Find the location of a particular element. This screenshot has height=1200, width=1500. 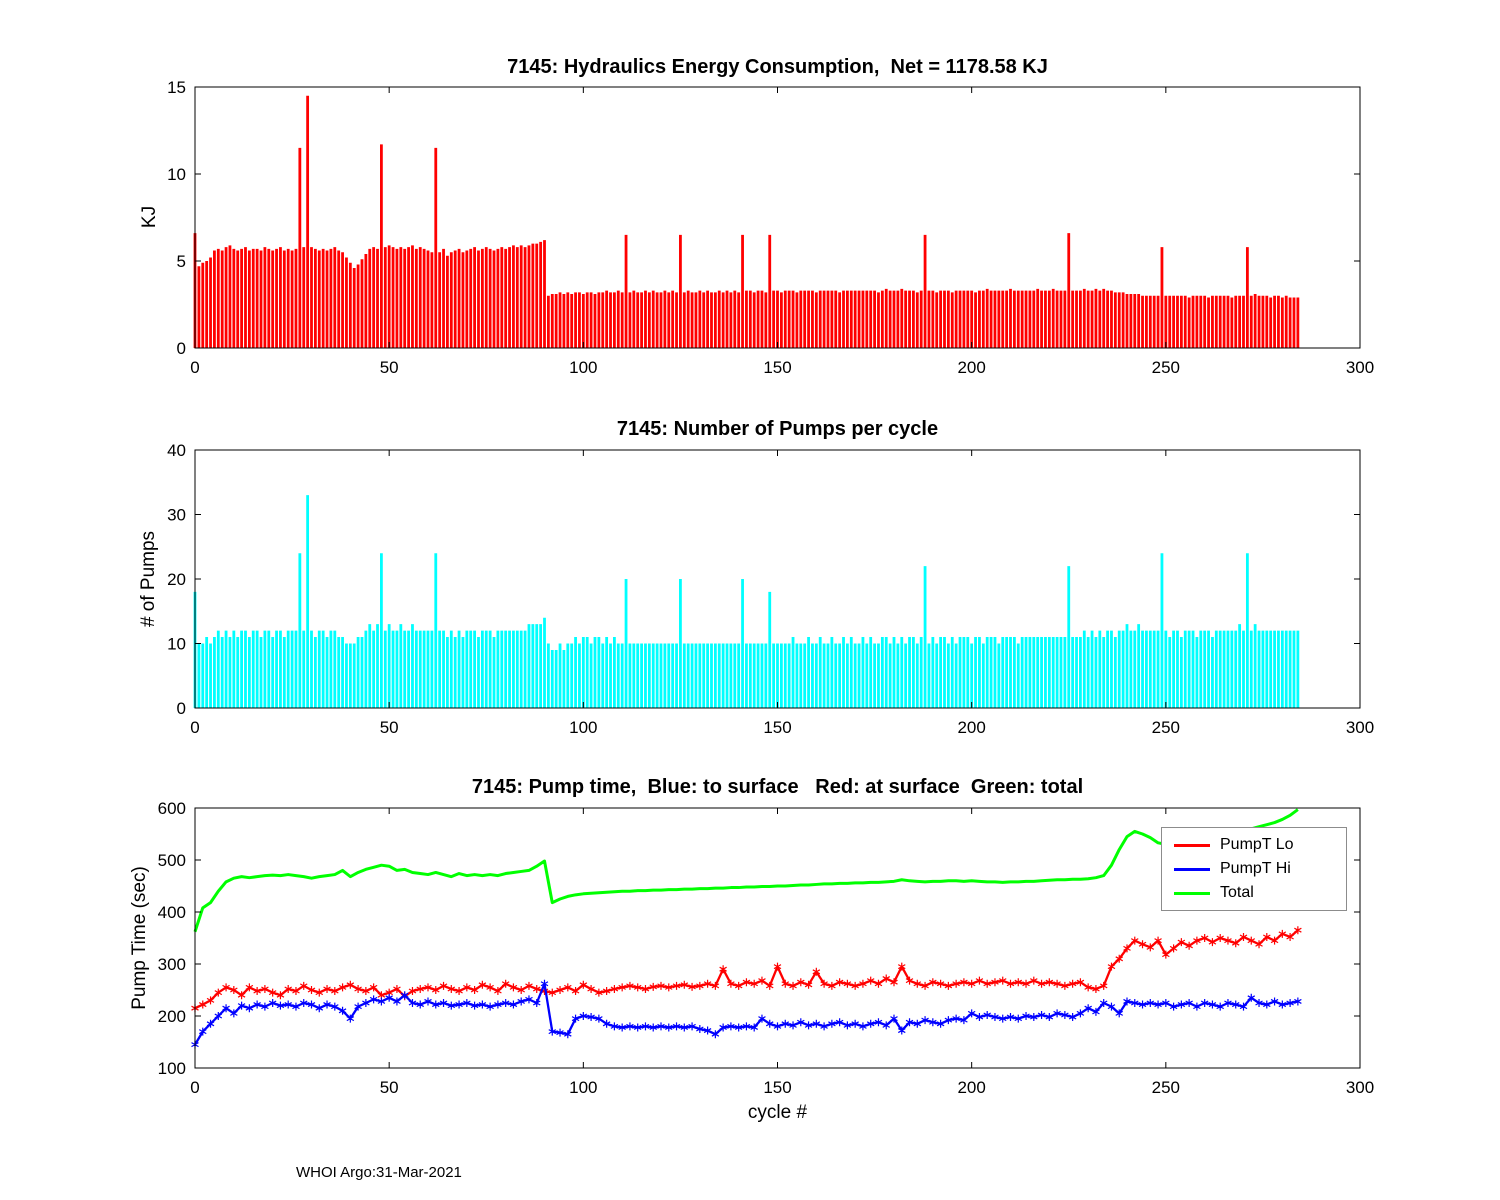

legend-item-pumpt-hi: PumpT Hi is located at coordinates (1254, 869).